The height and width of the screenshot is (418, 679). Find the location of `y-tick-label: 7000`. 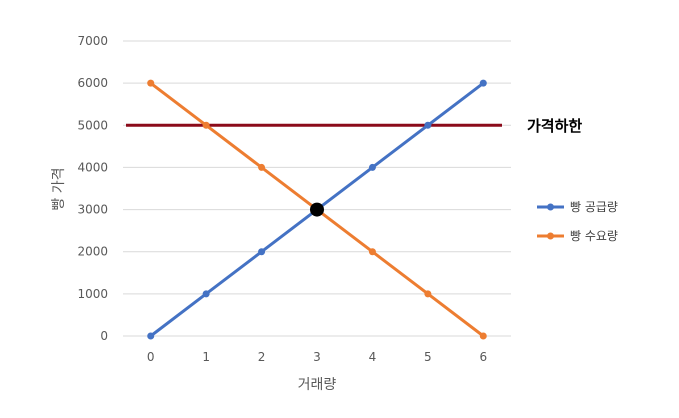

y-tick-label: 7000 is located at coordinates (92, 41).